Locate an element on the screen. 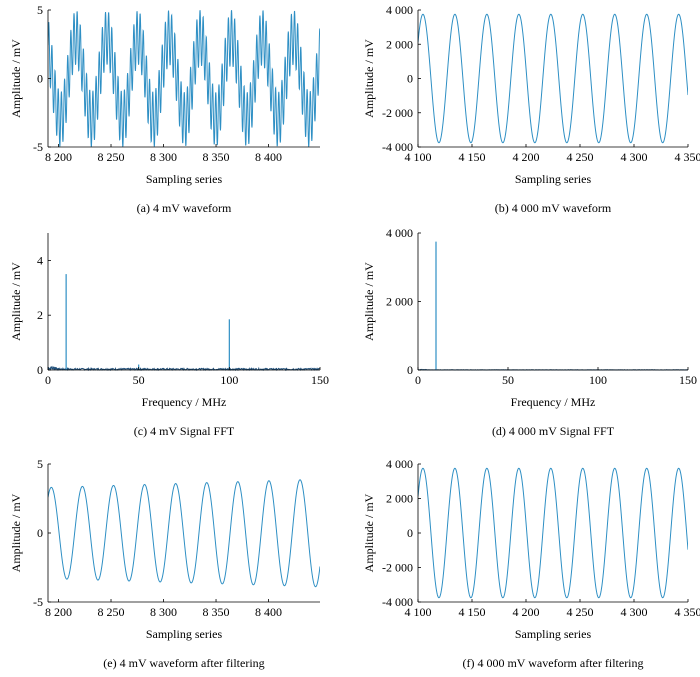 This screenshot has width=700, height=677. x-tick-label-e-2: 8 300 is located at coordinates (163, 612).